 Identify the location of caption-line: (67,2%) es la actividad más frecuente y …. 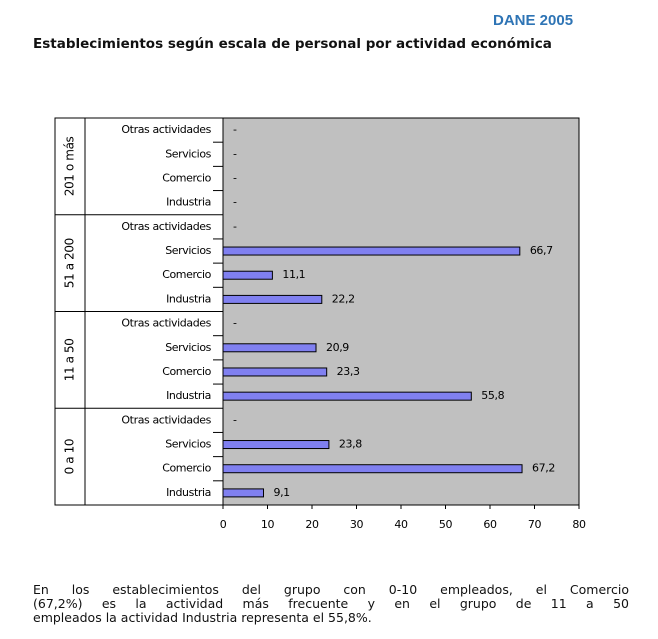
(331, 603).